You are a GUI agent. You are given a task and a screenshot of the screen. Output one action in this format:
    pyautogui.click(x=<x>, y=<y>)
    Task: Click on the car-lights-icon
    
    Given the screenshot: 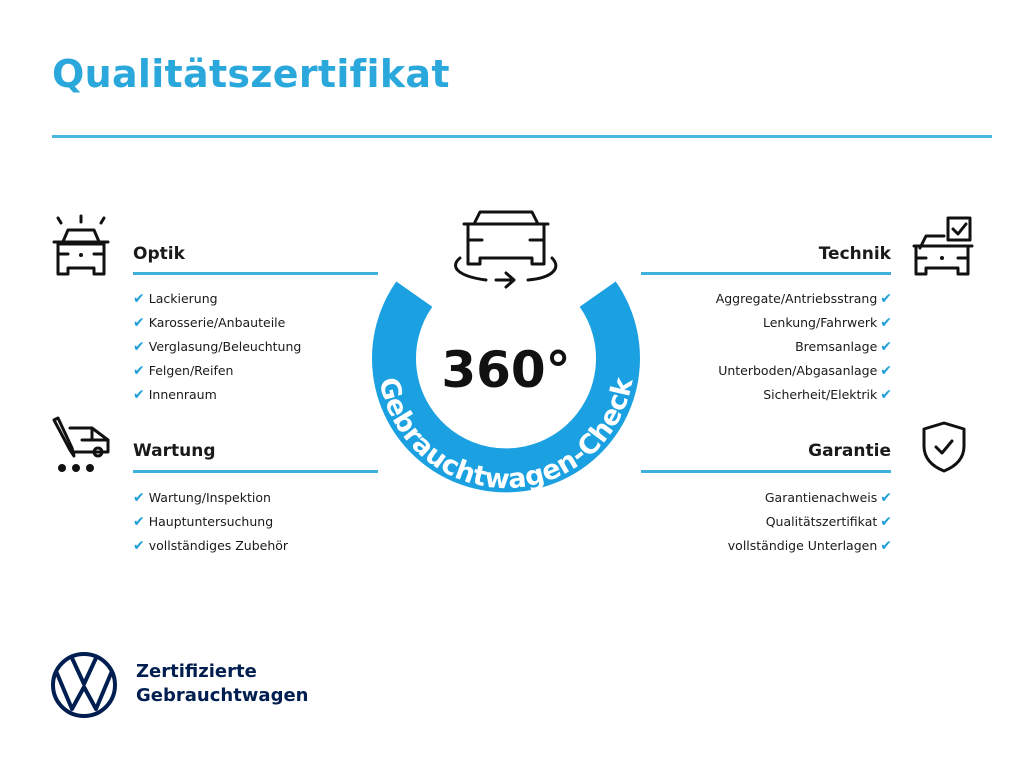 What is the action you would take?
    pyautogui.click(x=81, y=245)
    